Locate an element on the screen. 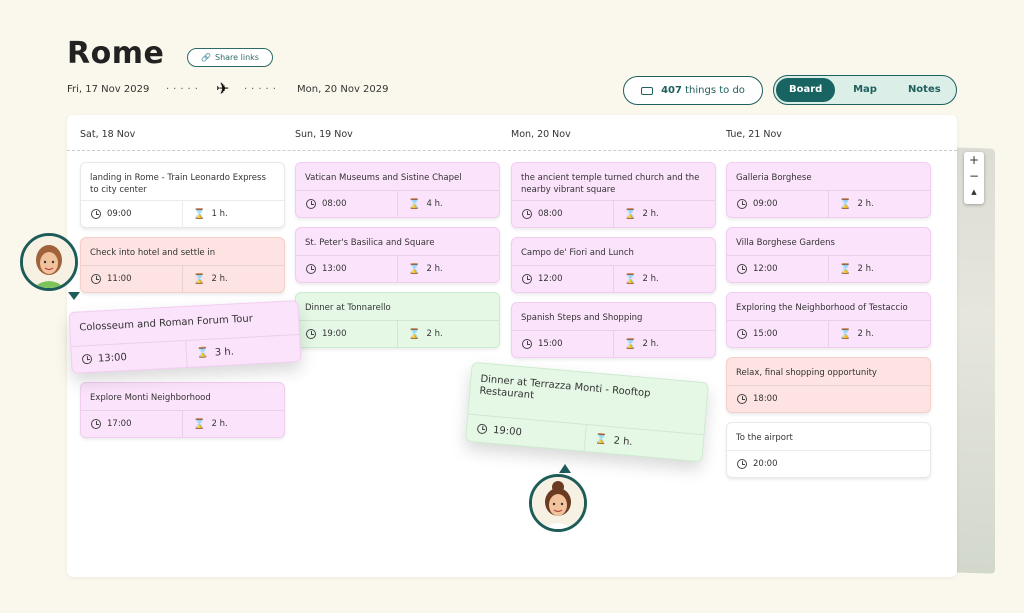  activity-card: Explore Monti Neighborhood 17:00 ⌛ 2 h. is located at coordinates (182, 410).